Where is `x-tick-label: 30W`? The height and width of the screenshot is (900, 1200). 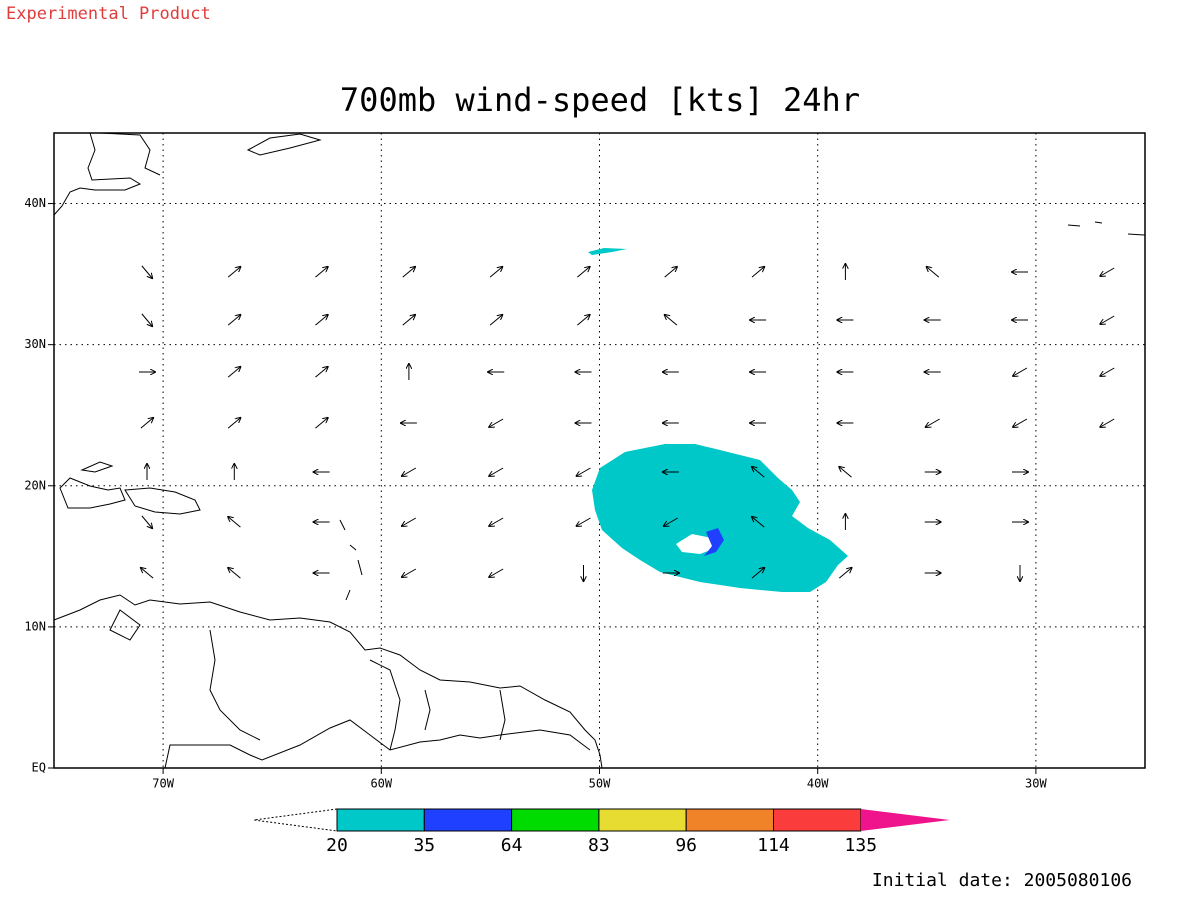 x-tick-label: 30W is located at coordinates (1036, 784).